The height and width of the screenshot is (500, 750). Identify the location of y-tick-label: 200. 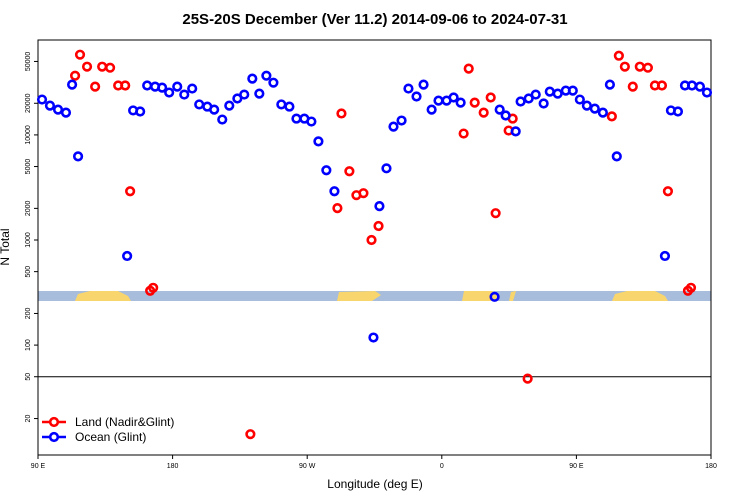
(28, 314).